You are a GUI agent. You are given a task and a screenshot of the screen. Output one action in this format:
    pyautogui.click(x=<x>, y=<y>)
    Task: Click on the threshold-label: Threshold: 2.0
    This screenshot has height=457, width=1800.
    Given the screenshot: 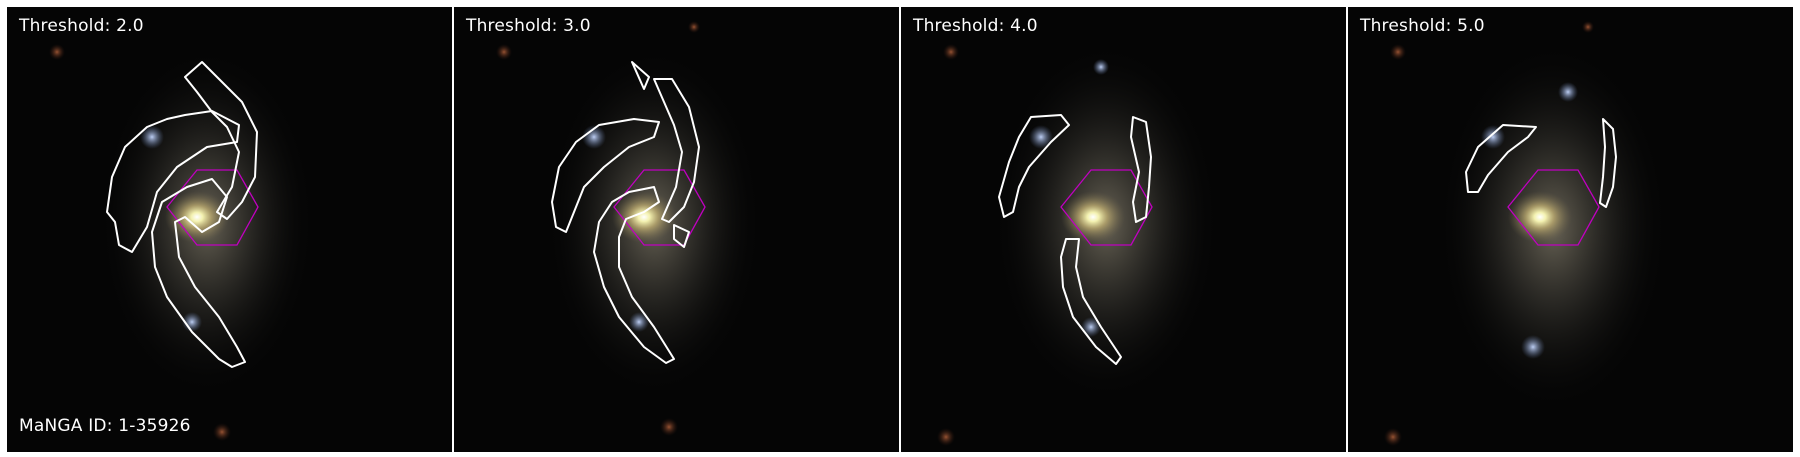 What is the action you would take?
    pyautogui.click(x=81, y=26)
    